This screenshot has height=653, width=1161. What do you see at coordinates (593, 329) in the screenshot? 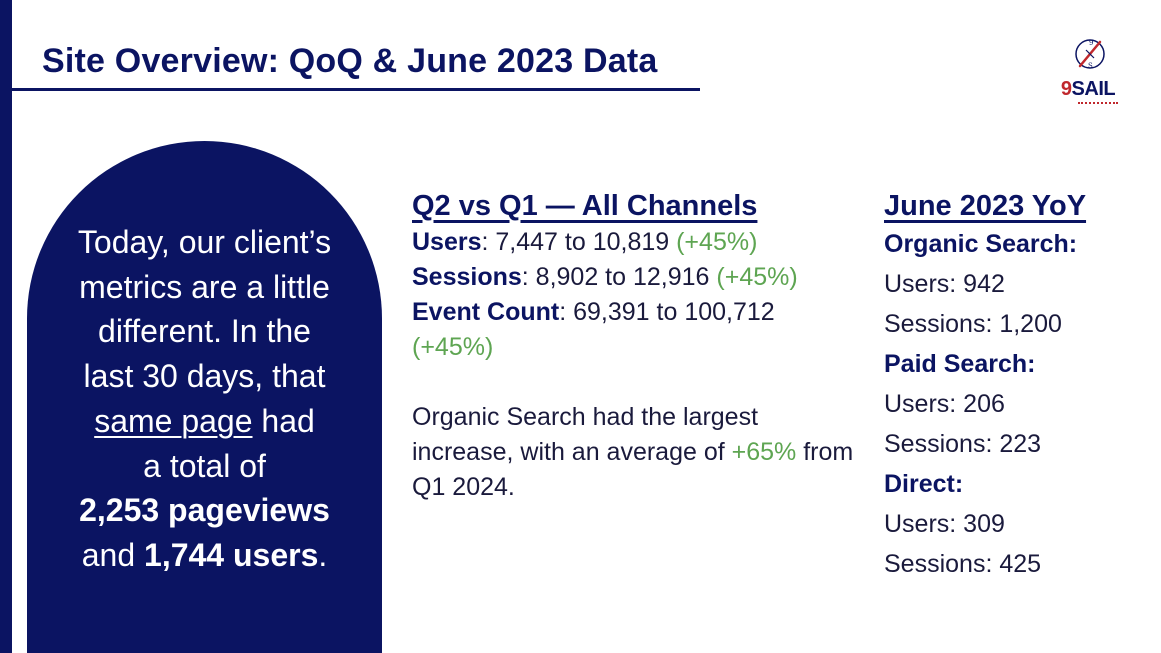
I see `metric-event-count: Event Count: 69,391 to 100,712 (+45%)` at bounding box center [593, 329].